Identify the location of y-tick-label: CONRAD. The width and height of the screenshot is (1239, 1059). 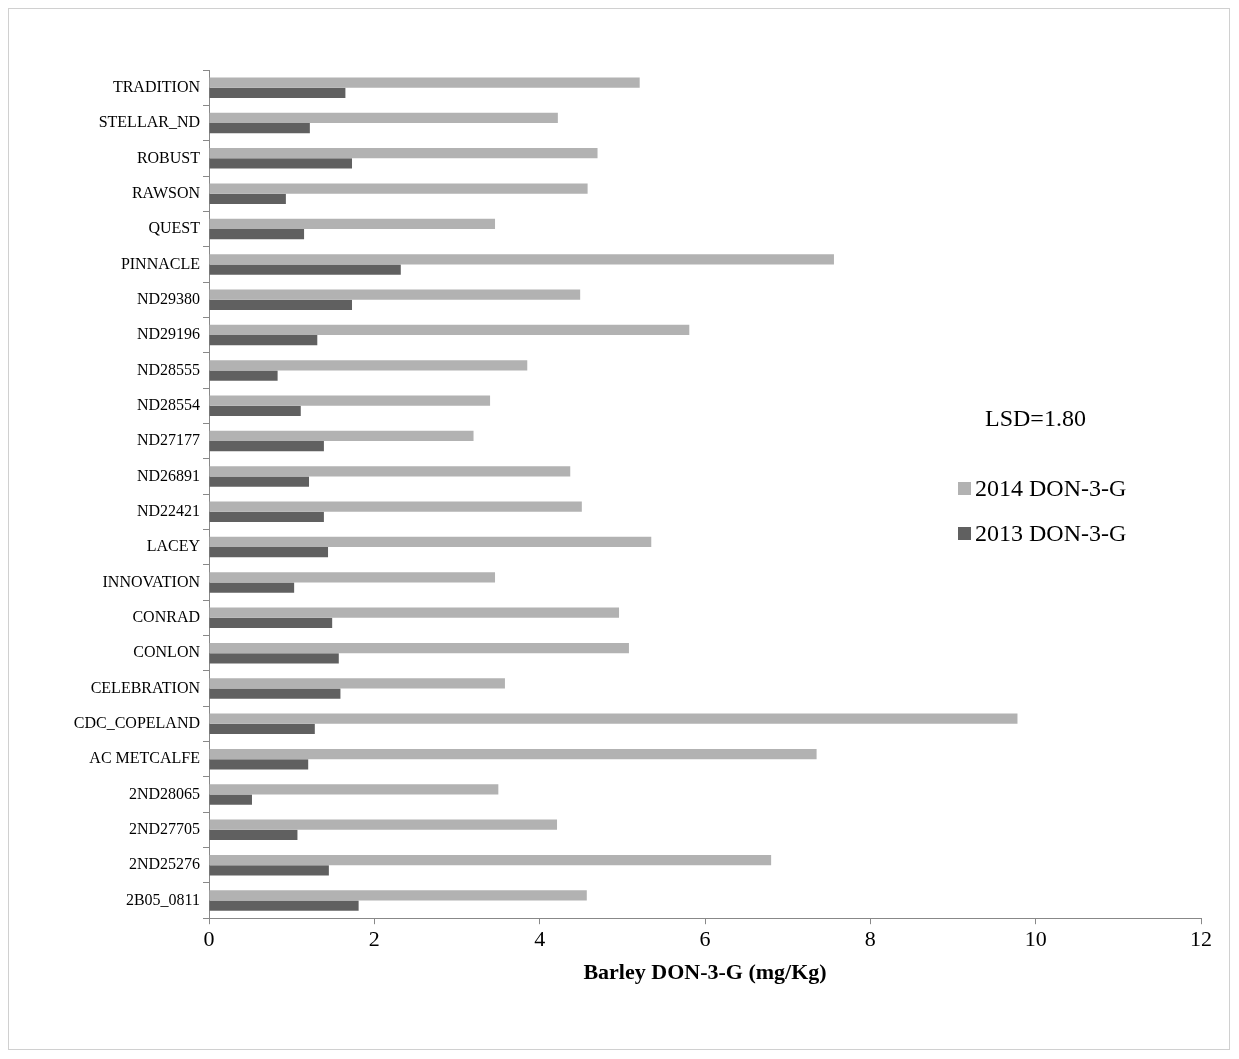
(166, 616).